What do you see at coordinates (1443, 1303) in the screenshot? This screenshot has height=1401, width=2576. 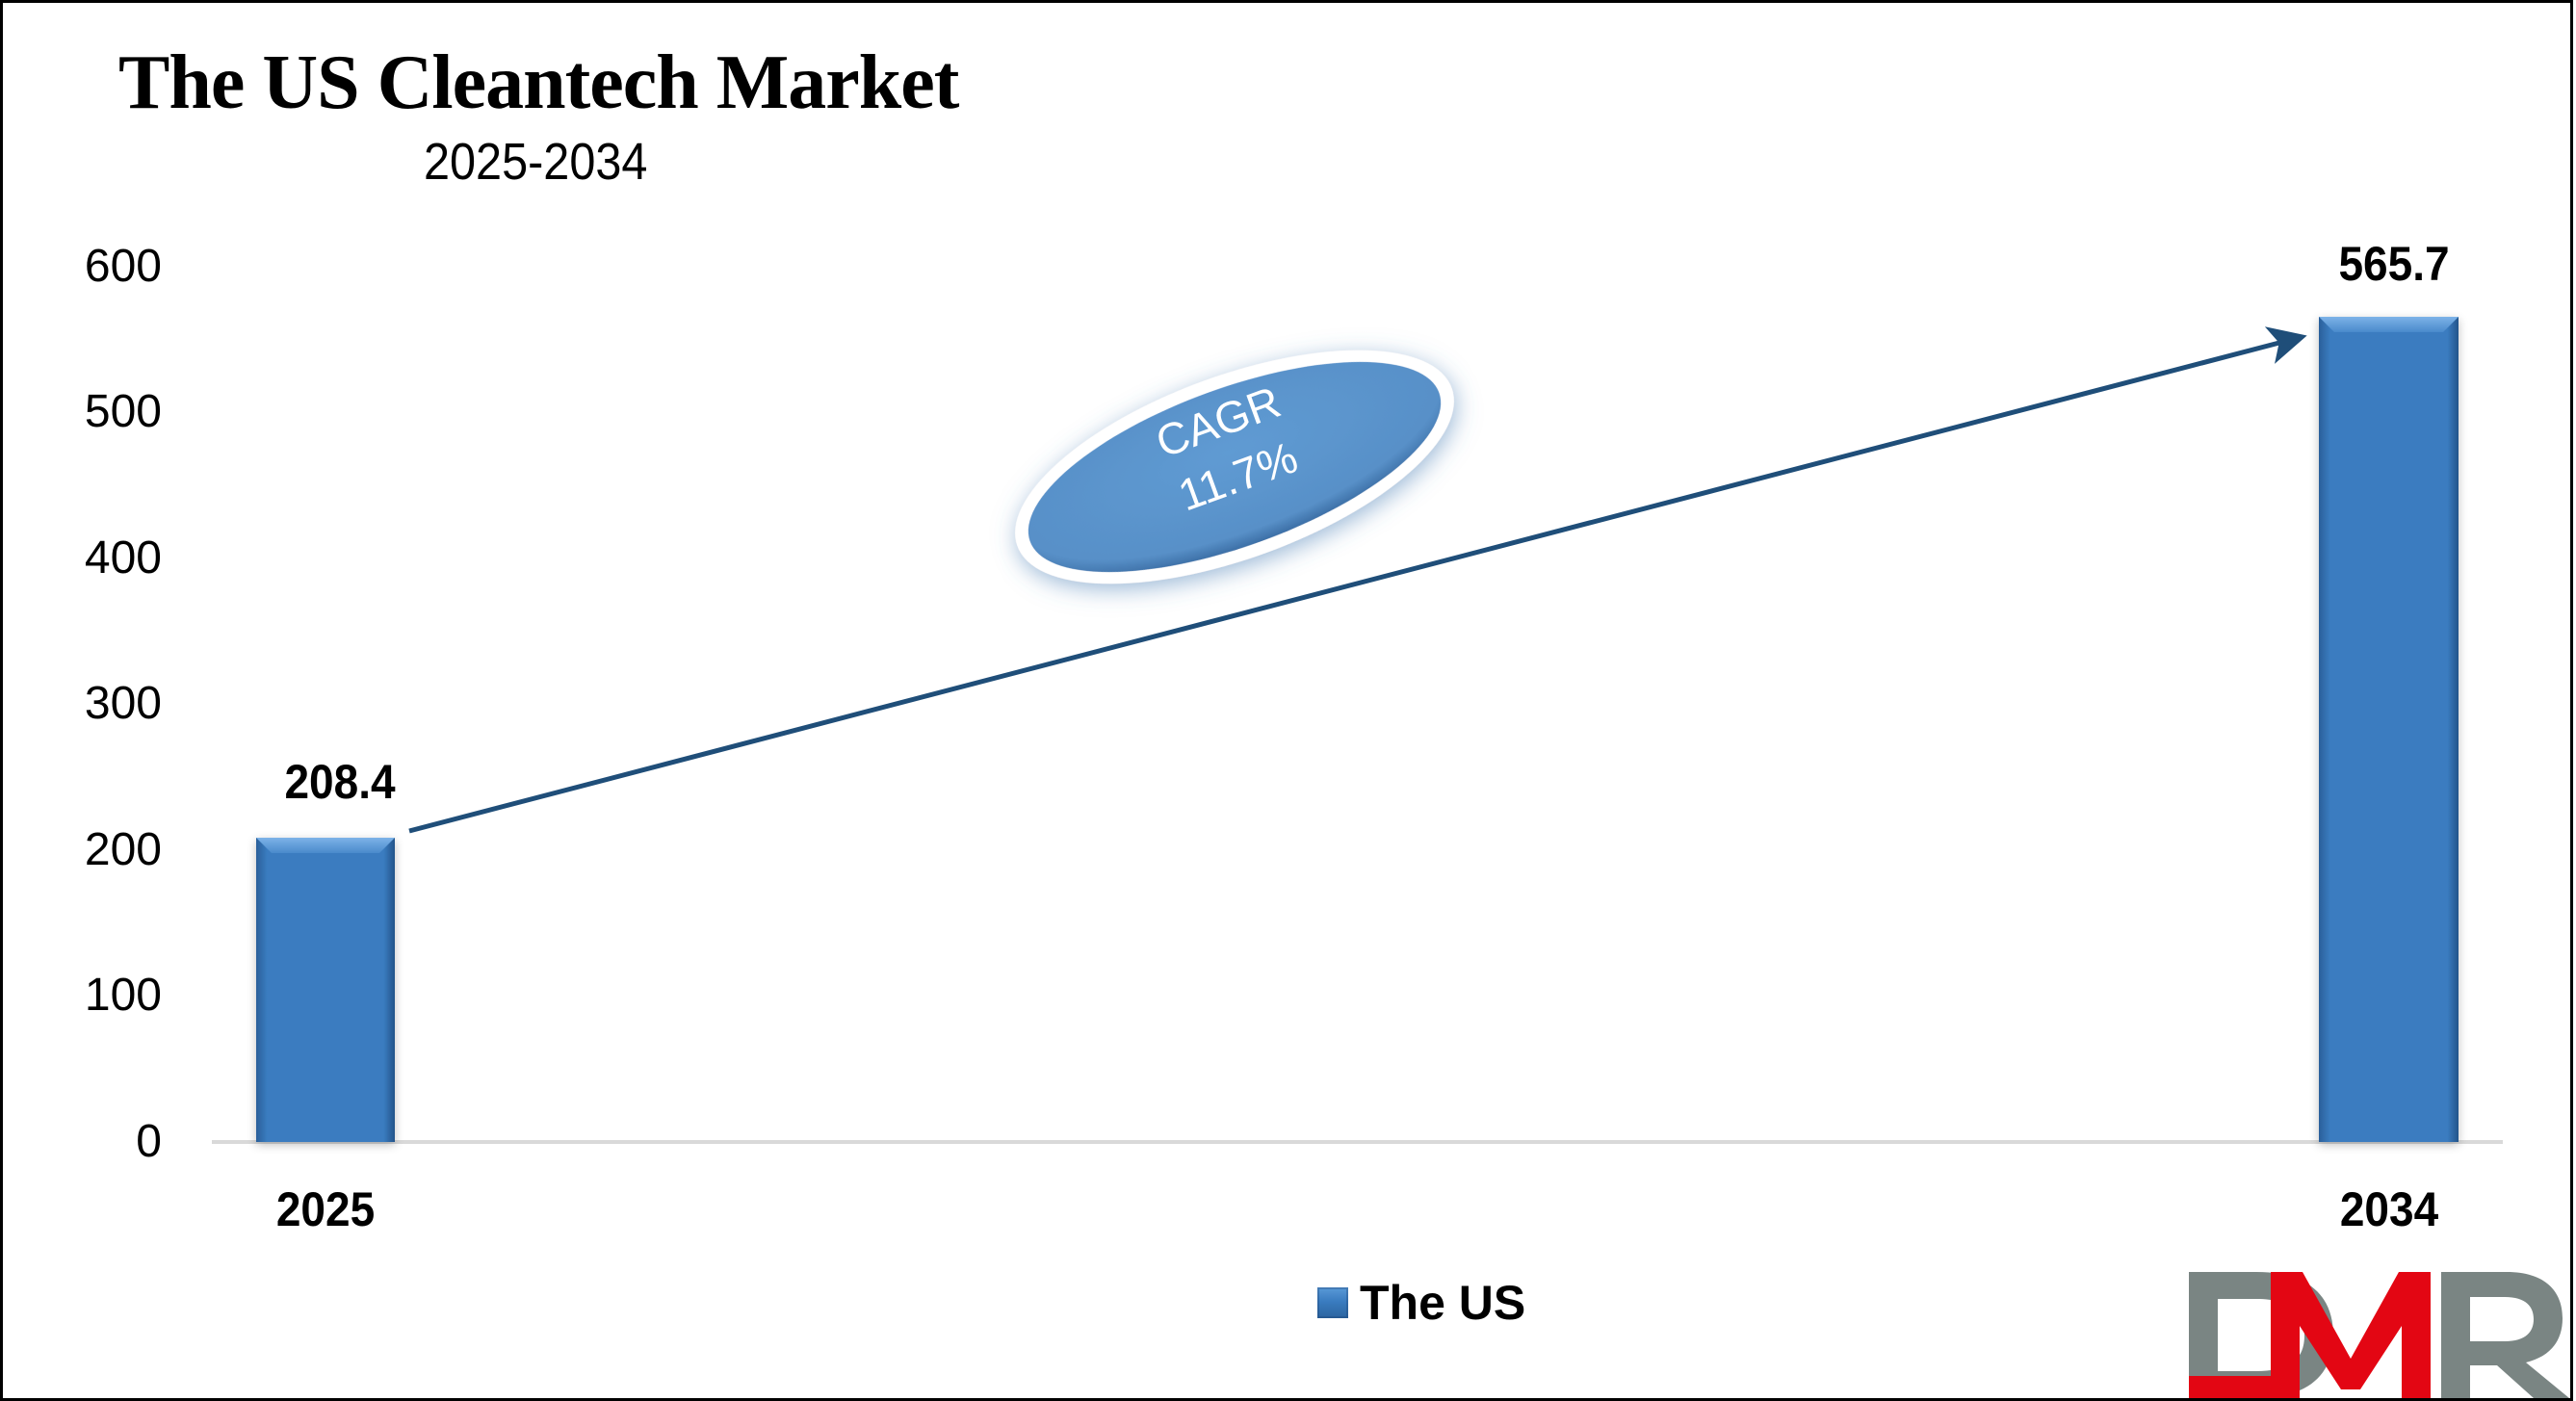 I see `legend-label-the-us: The US` at bounding box center [1443, 1303].